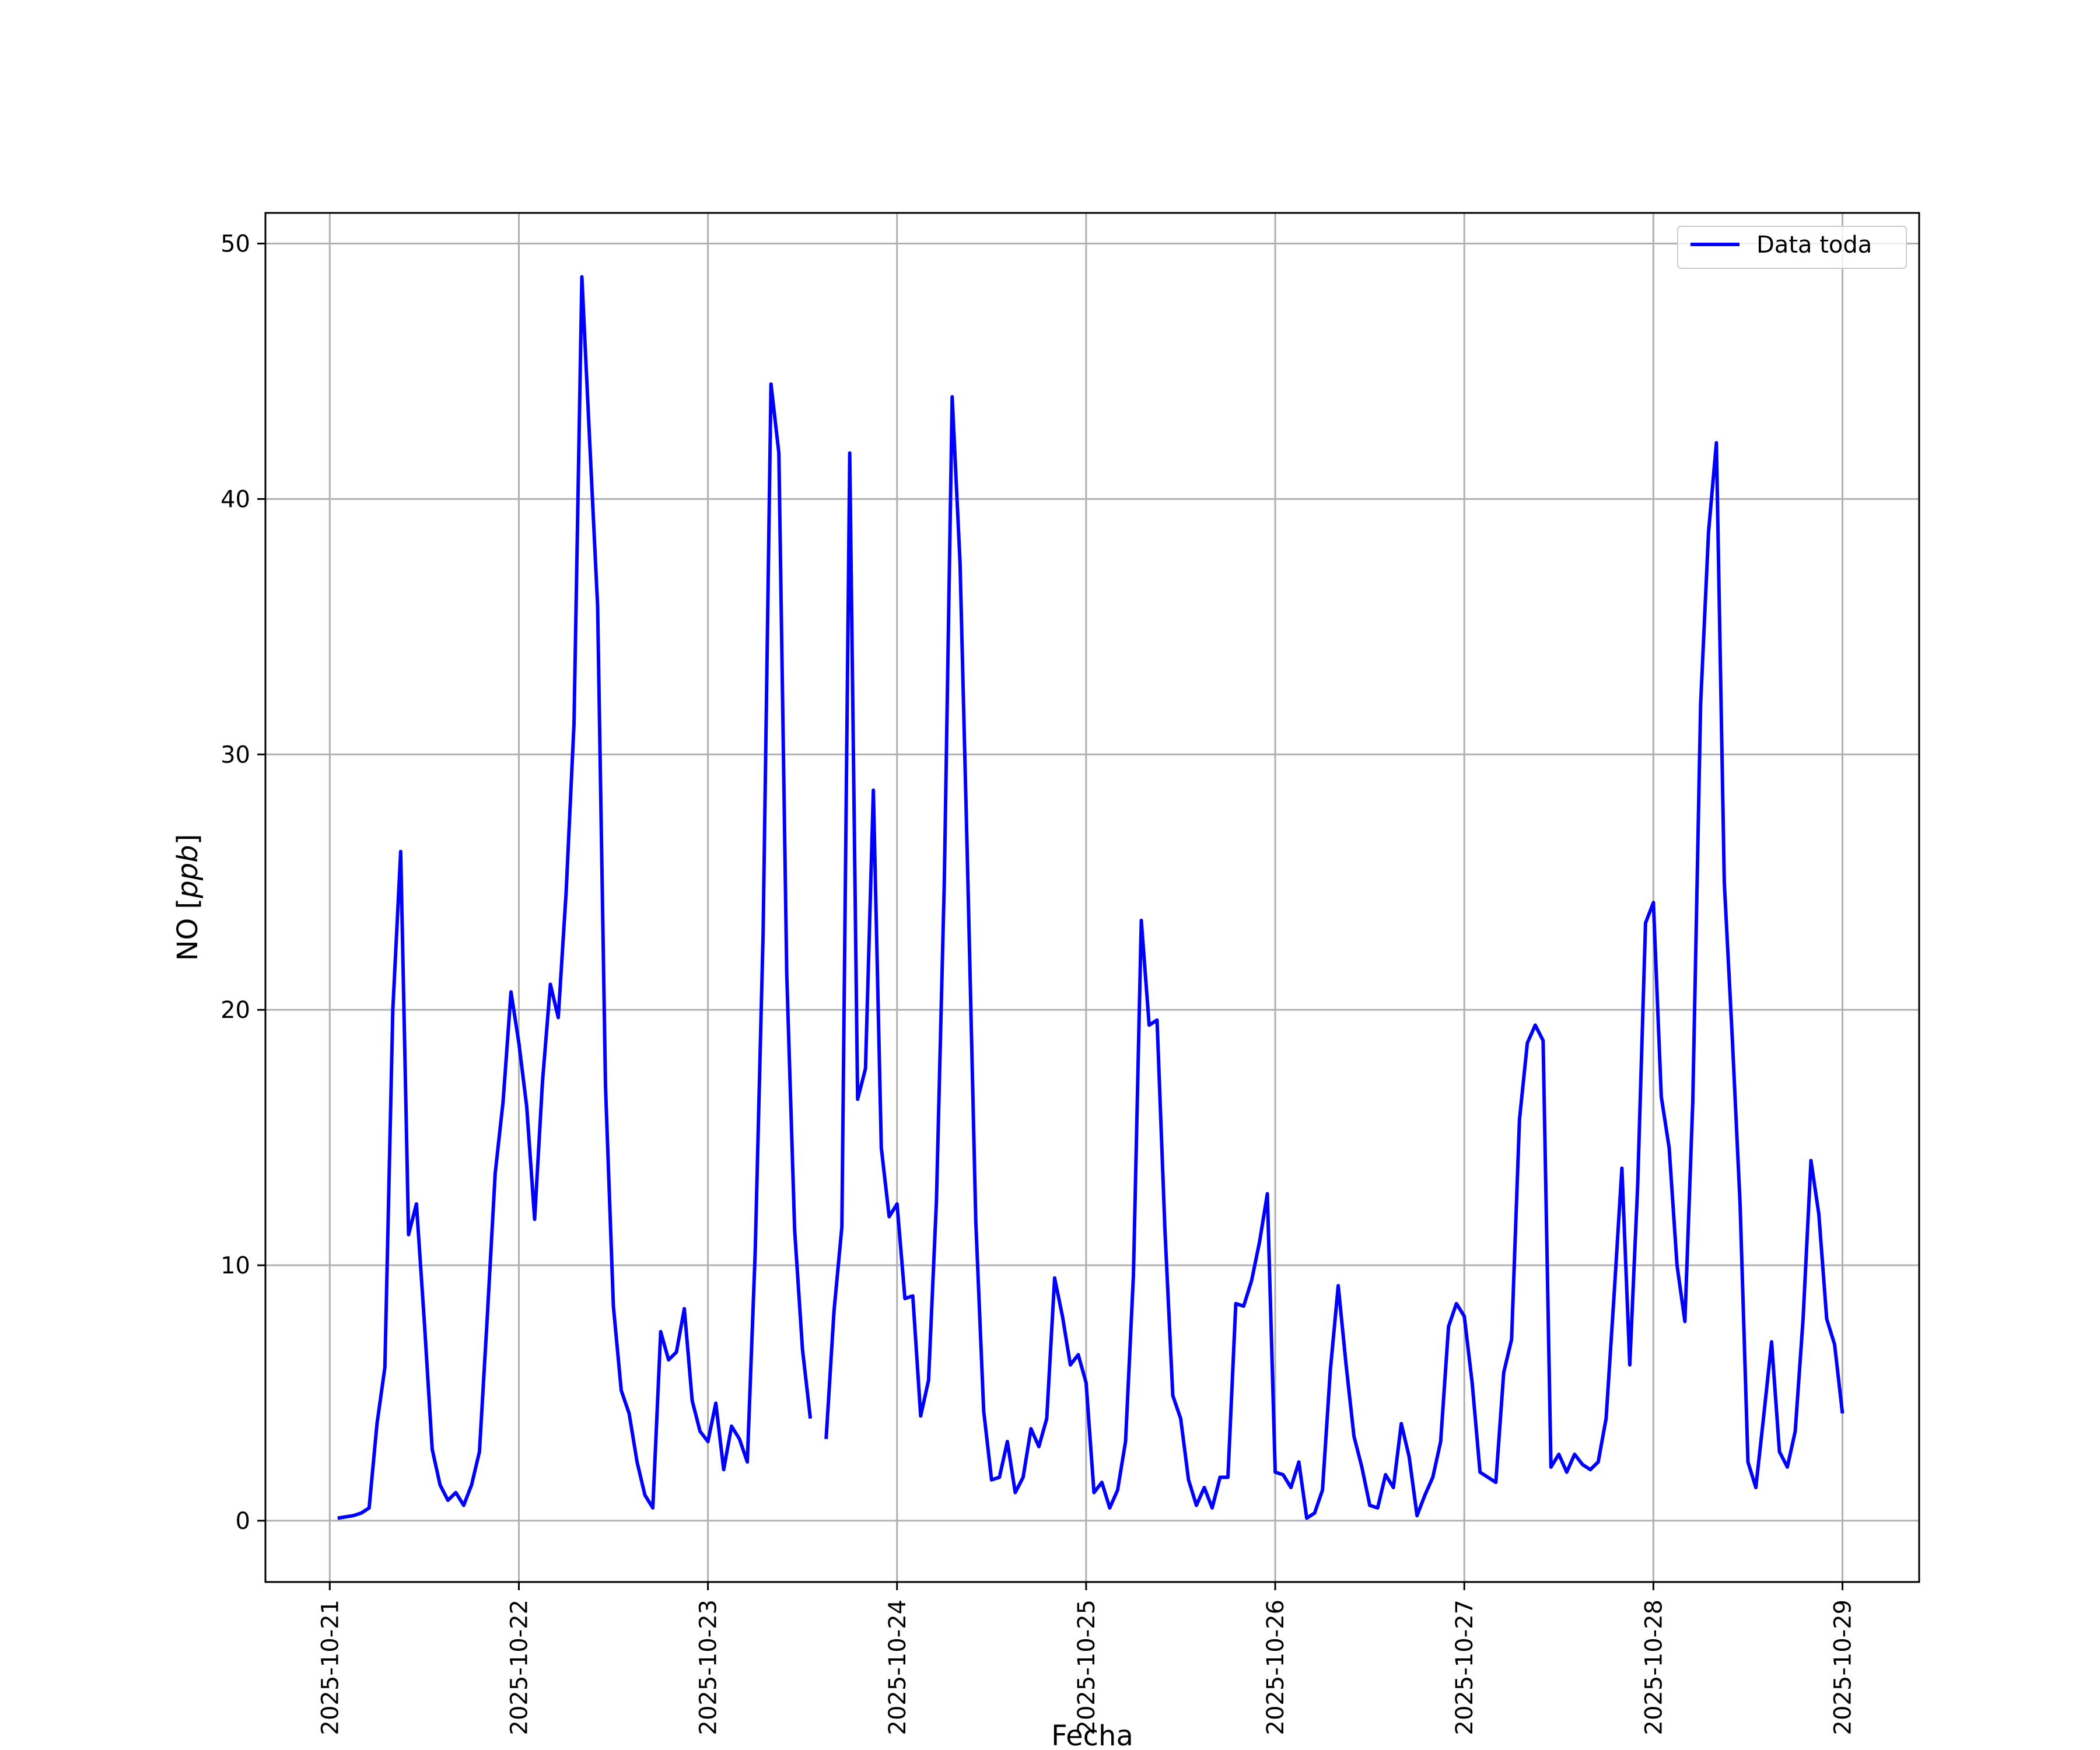 The height and width of the screenshot is (1750, 2100). I want to click on y-tick-label: 40, so click(235, 499).